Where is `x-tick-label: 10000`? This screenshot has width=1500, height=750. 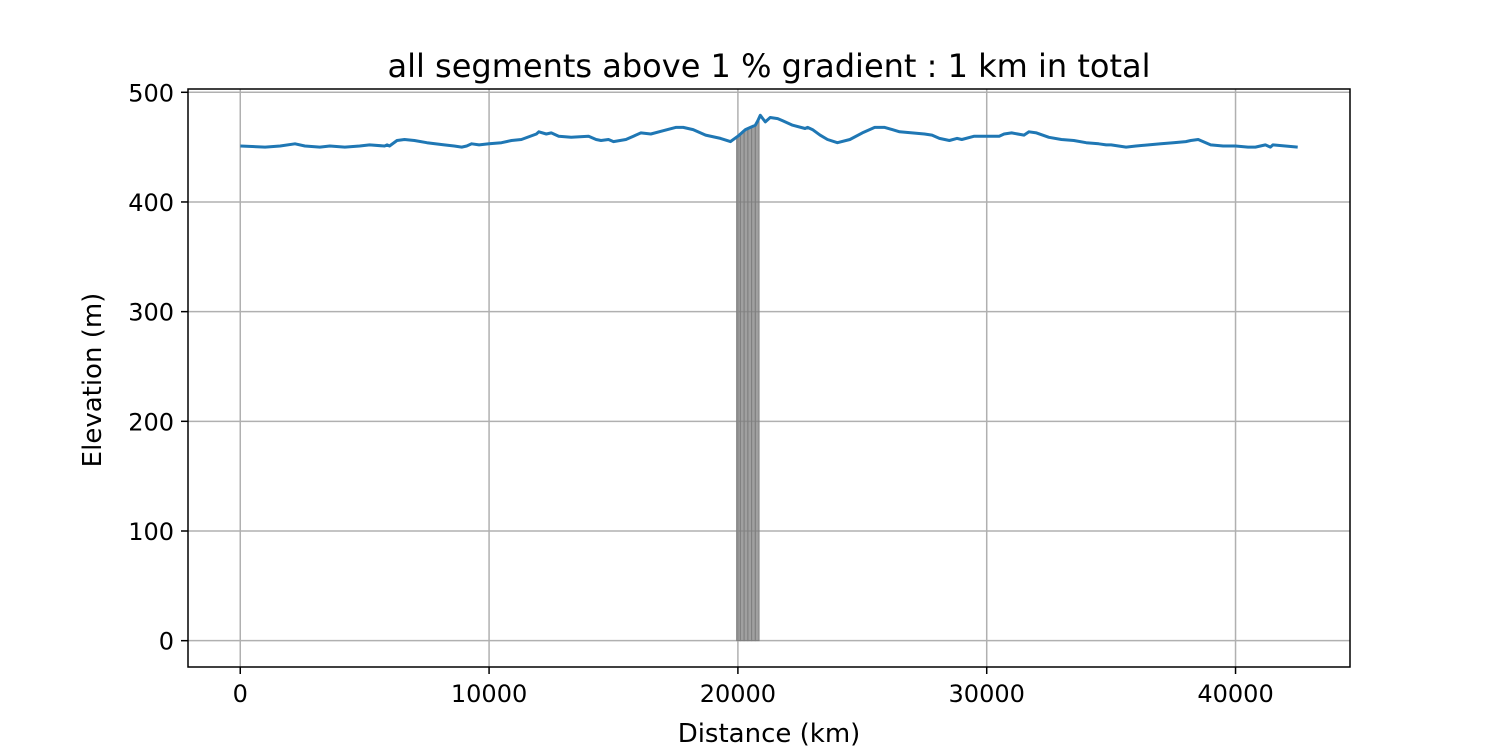
x-tick-label: 10000 is located at coordinates (489, 694).